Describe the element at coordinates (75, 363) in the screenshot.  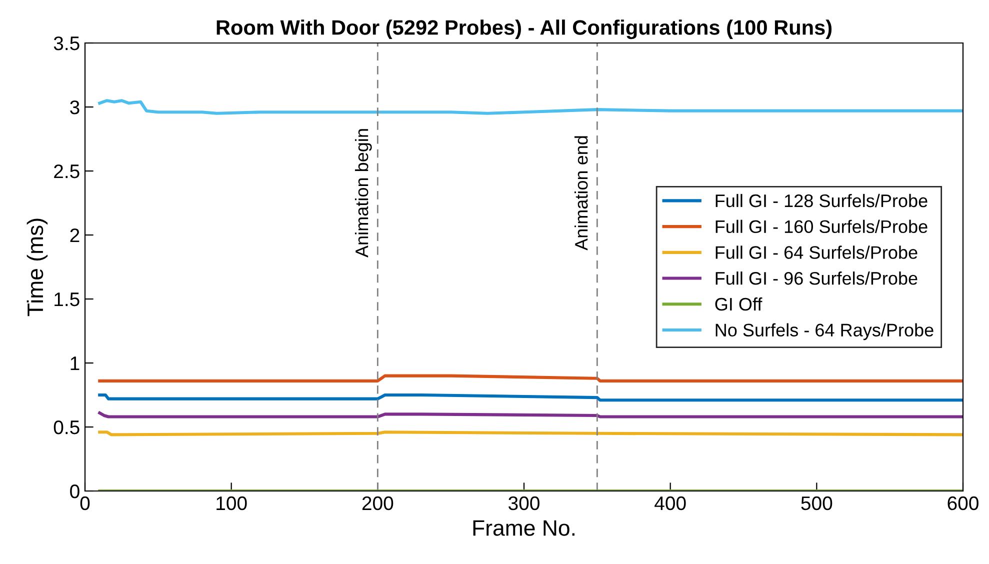
I see `y-tick-label: 1` at that location.